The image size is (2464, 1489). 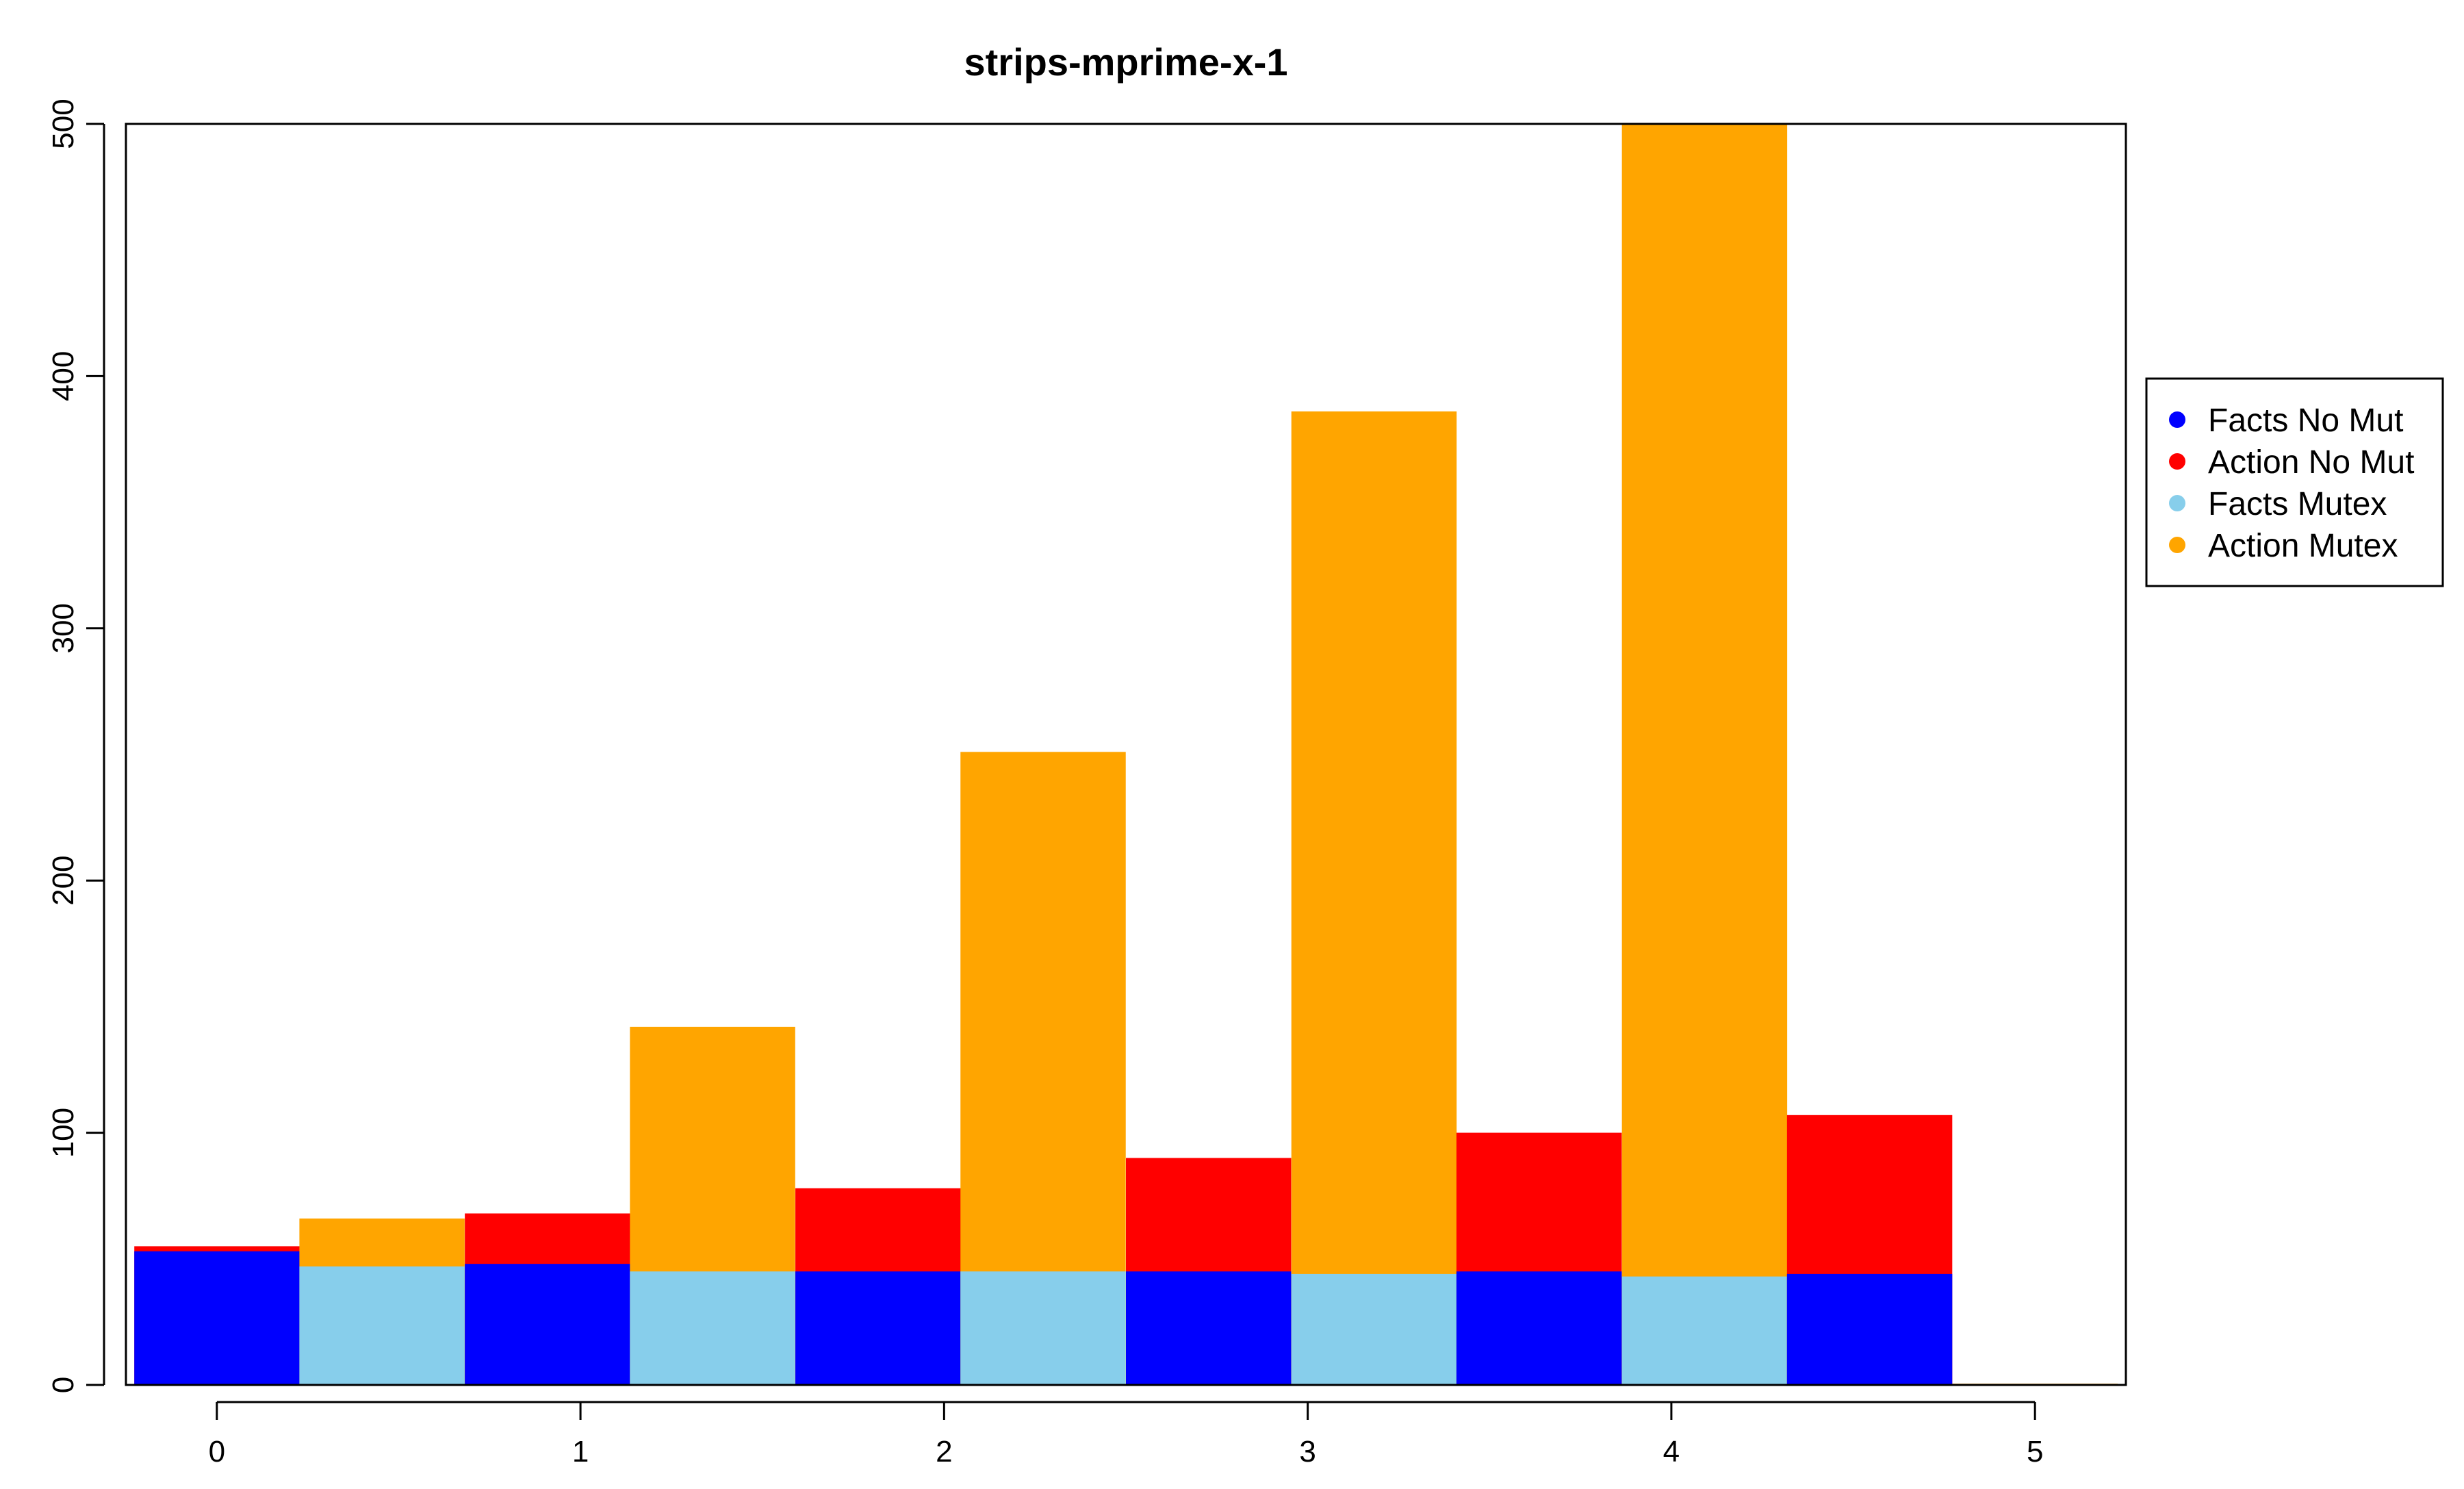 What do you see at coordinates (580, 1452) in the screenshot?
I see `x-tick-label-1: 1` at bounding box center [580, 1452].